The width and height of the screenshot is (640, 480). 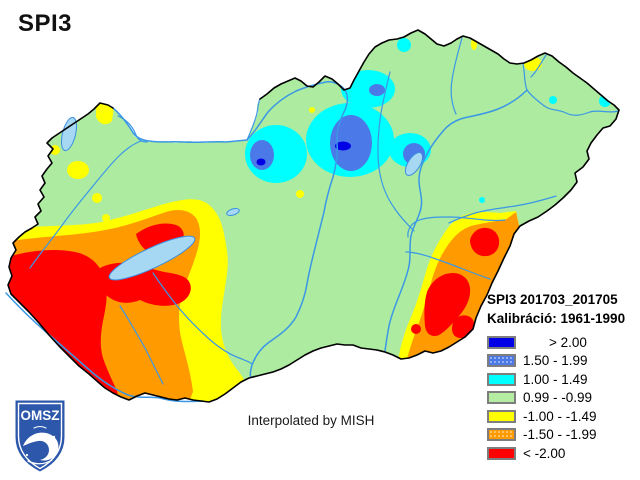 I want to click on lake-ferto, so click(x=69, y=134).